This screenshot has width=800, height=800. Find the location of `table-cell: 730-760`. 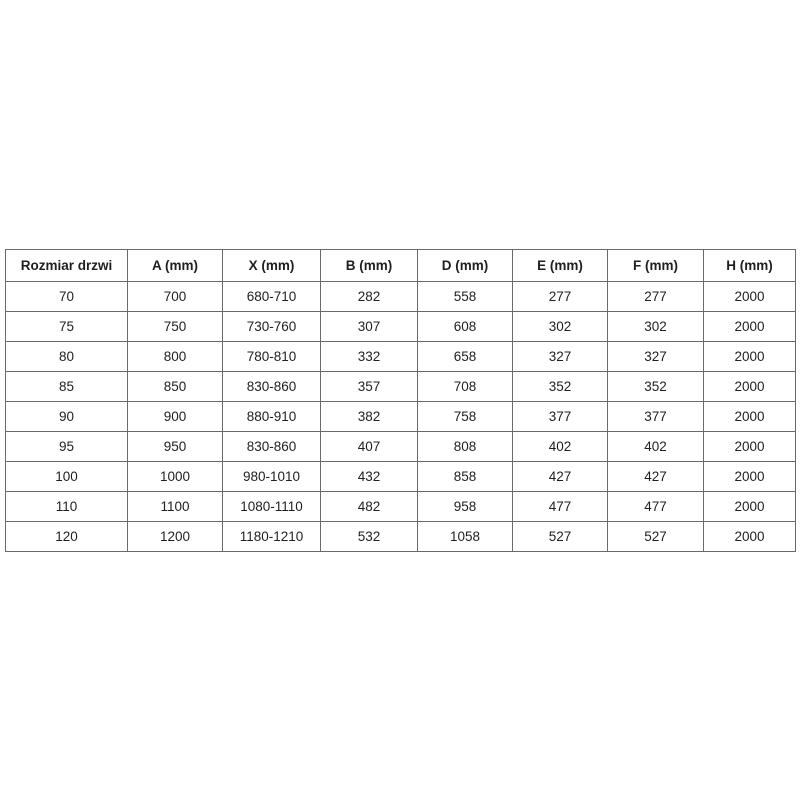

table-cell: 730-760 is located at coordinates (271, 326).